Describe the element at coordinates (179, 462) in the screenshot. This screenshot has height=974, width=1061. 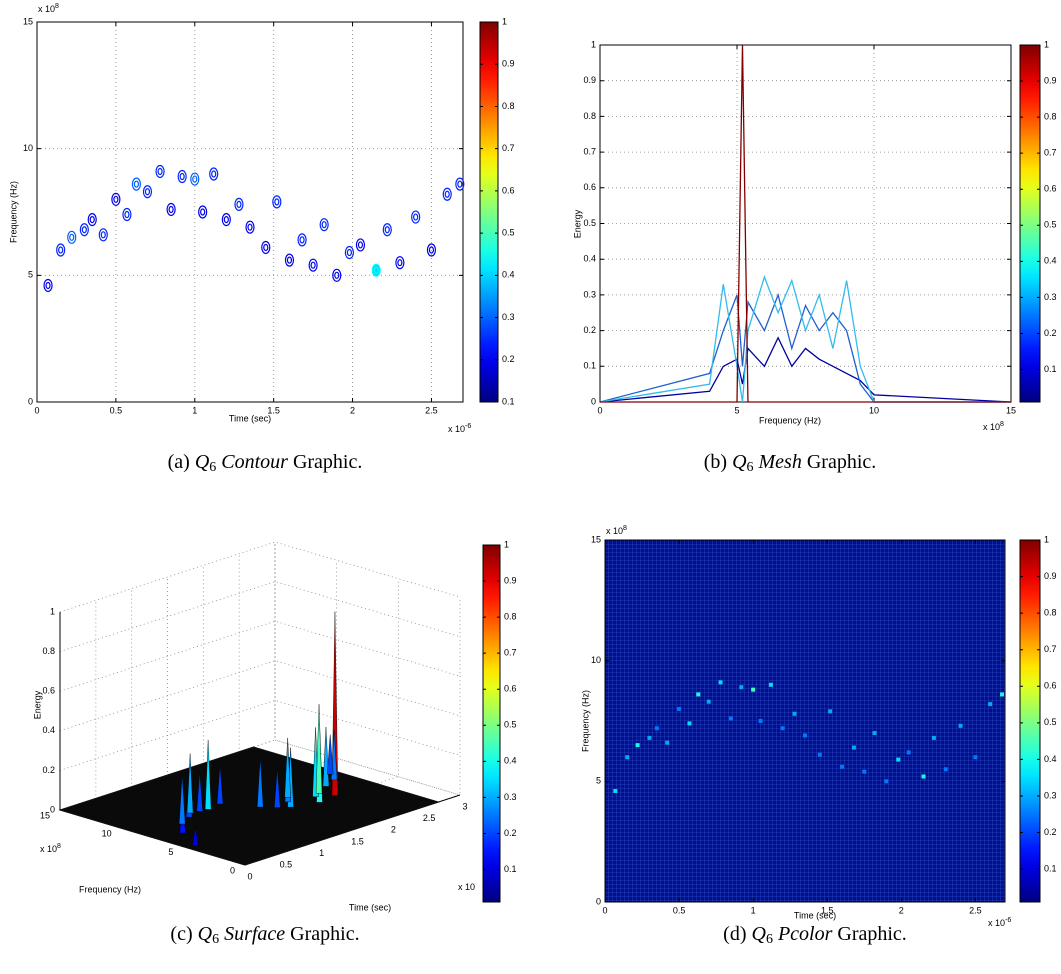
I see `caption-label: (a)` at that location.